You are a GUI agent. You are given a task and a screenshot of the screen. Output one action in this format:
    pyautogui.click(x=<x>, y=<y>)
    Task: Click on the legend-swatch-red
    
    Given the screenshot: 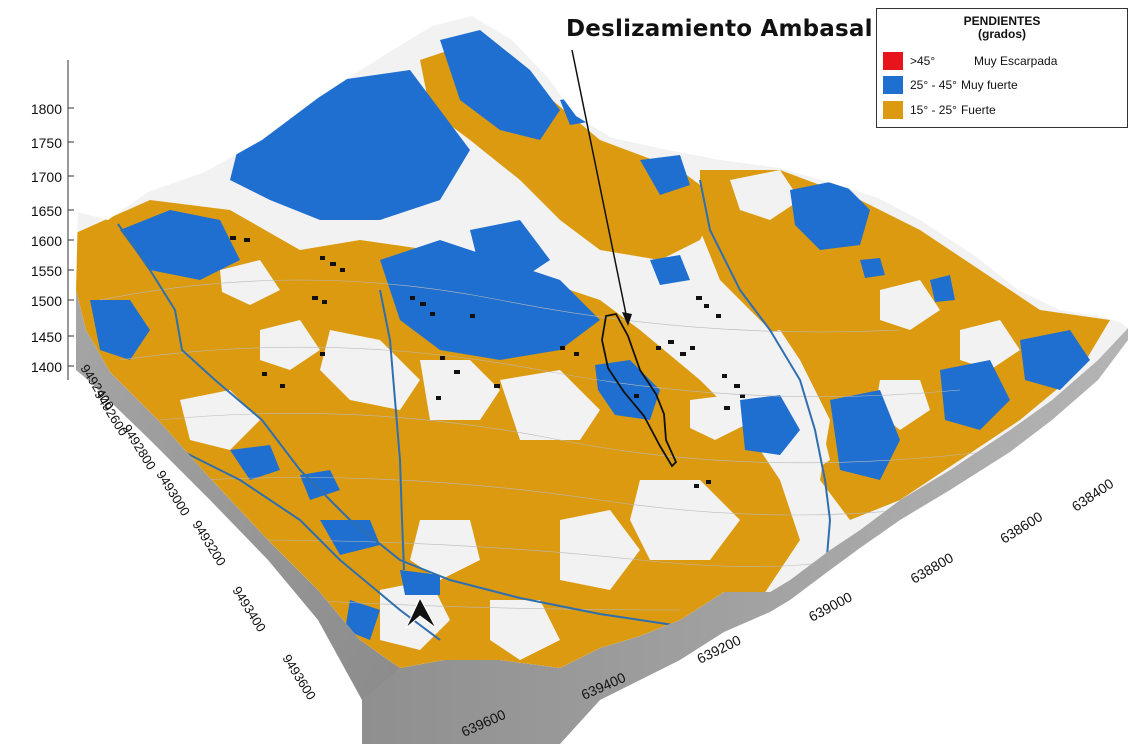 What is the action you would take?
    pyautogui.click(x=893, y=61)
    